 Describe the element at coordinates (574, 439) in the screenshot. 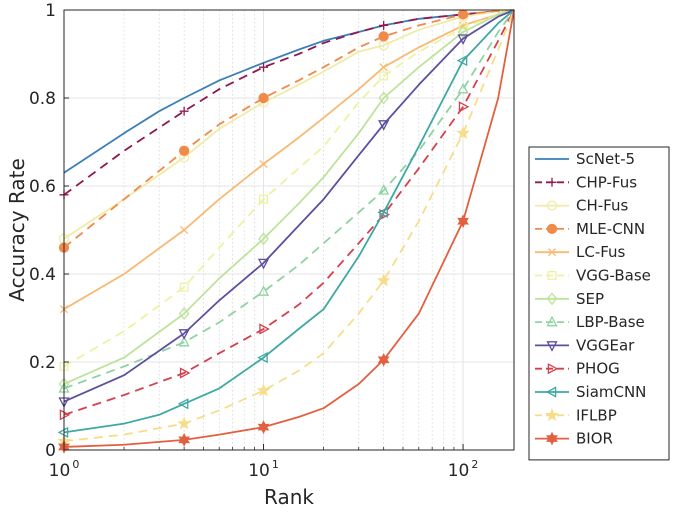

I see `legend-item-bior: BIOR` at that location.